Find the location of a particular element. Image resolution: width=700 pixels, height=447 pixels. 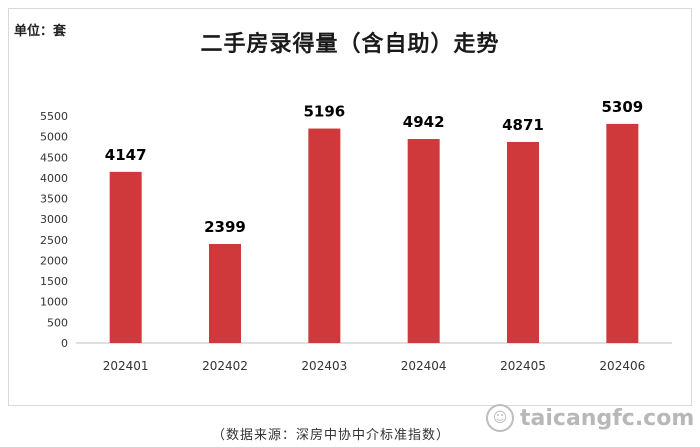

y-tick-label: 5000 is located at coordinates (54, 137).